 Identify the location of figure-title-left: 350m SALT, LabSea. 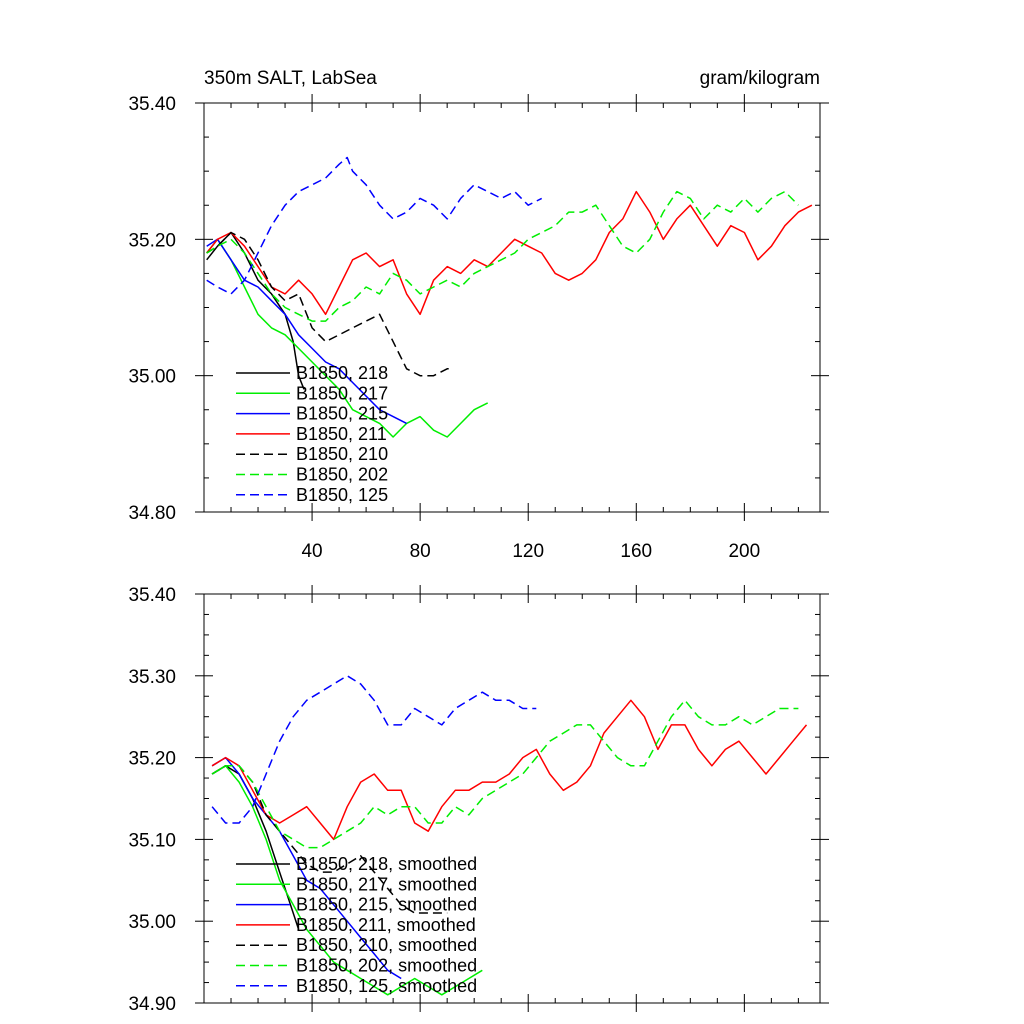
(290, 78).